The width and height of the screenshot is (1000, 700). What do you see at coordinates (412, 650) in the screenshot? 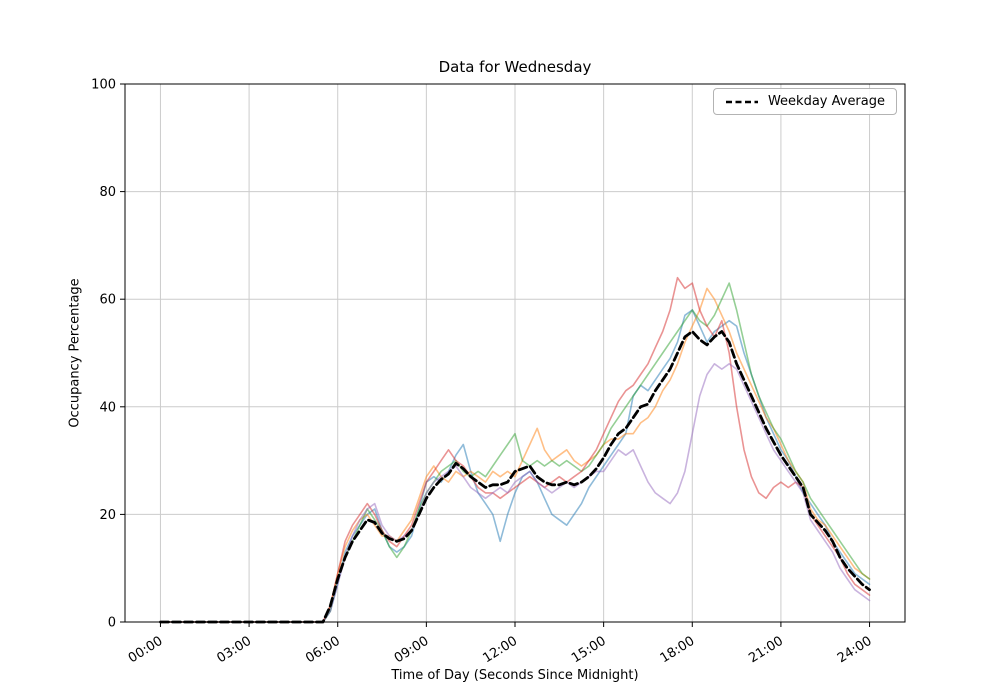
I see `svg-text: 09:00` at bounding box center [412, 650].